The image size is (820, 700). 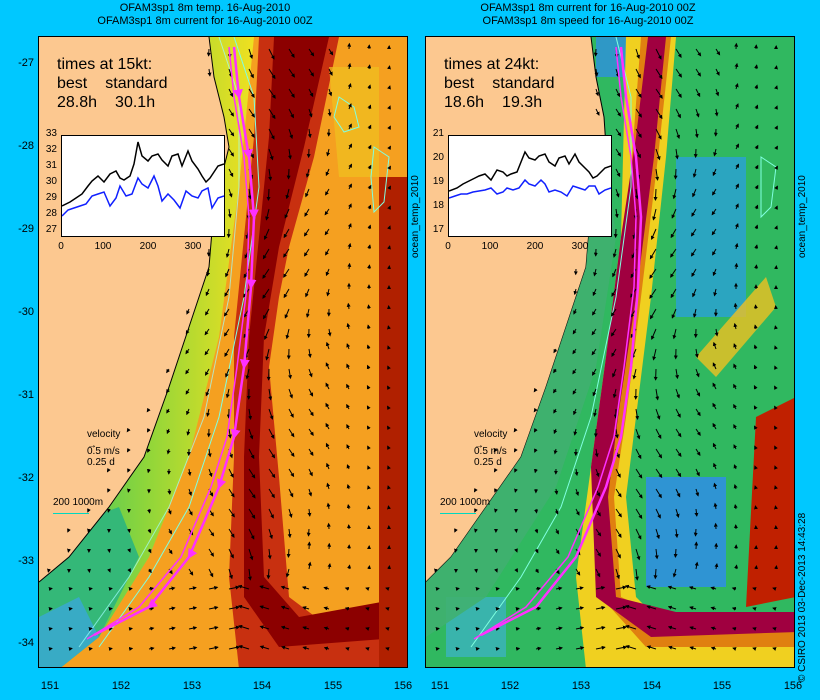 What do you see at coordinates (50, 686) in the screenshot?
I see `x-tick-label: 151` at bounding box center [50, 686].